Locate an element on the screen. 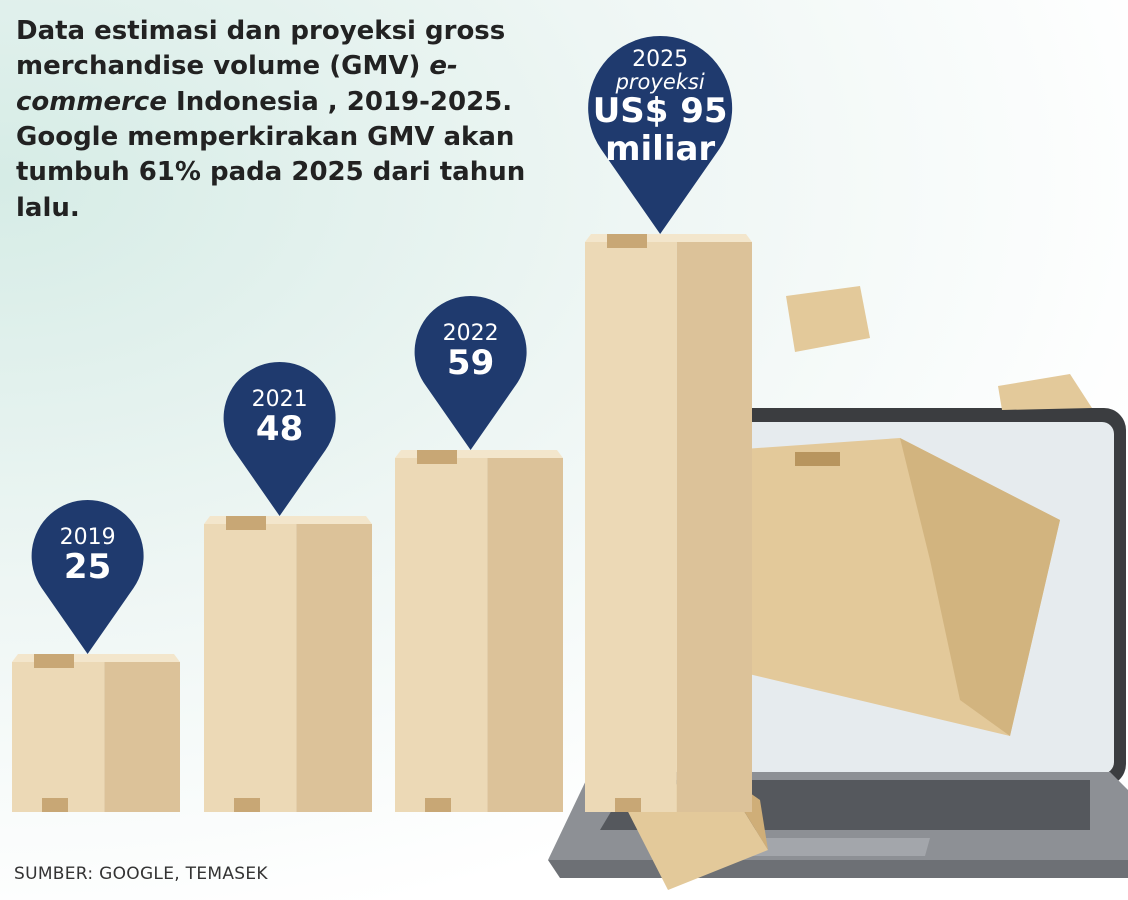 The height and width of the screenshot is (900, 1128). pin-label: 2025 proyeksi US$ 95 miliar is located at coordinates (660, 108).